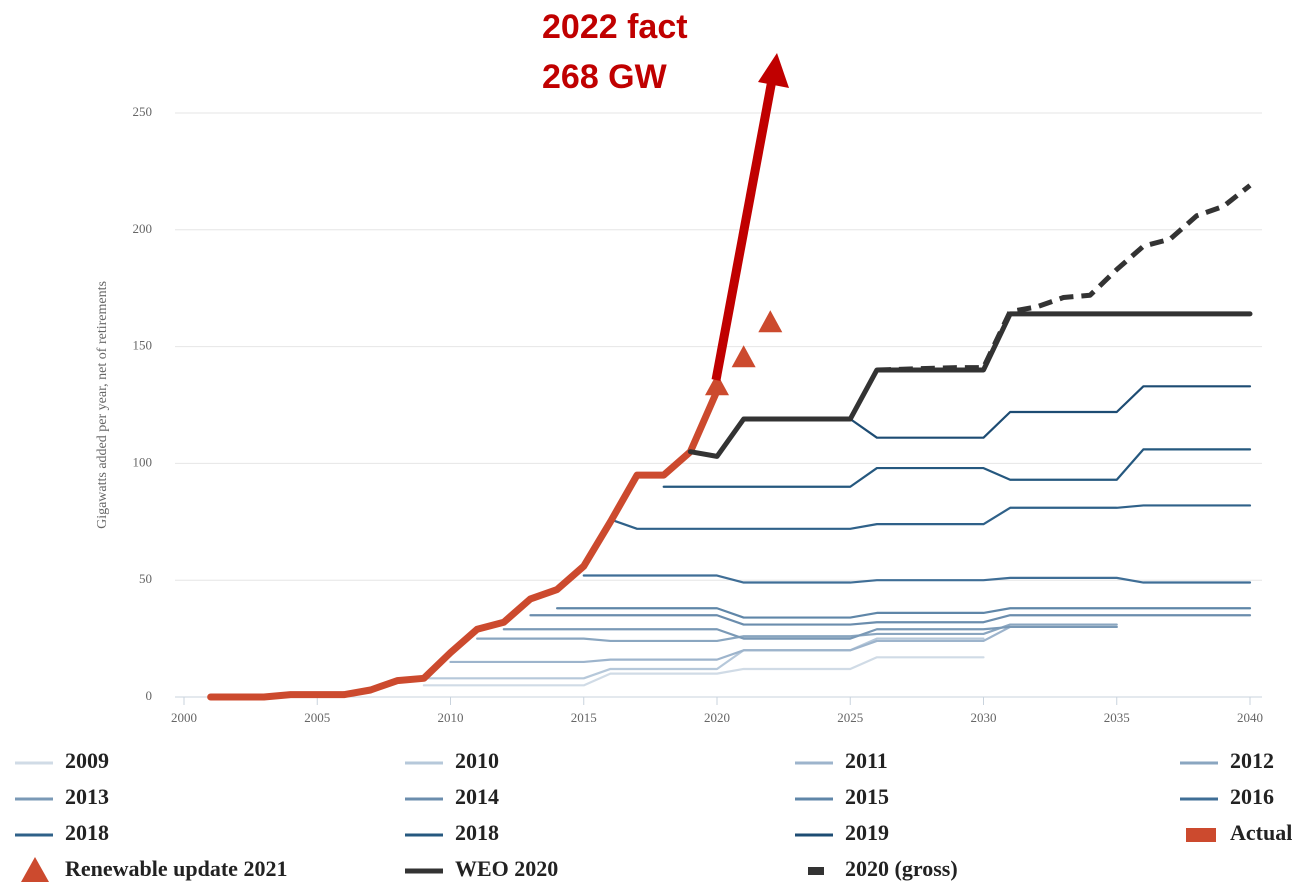 The image size is (1316, 886). I want to click on legend-label: 2012, so click(1252, 760).